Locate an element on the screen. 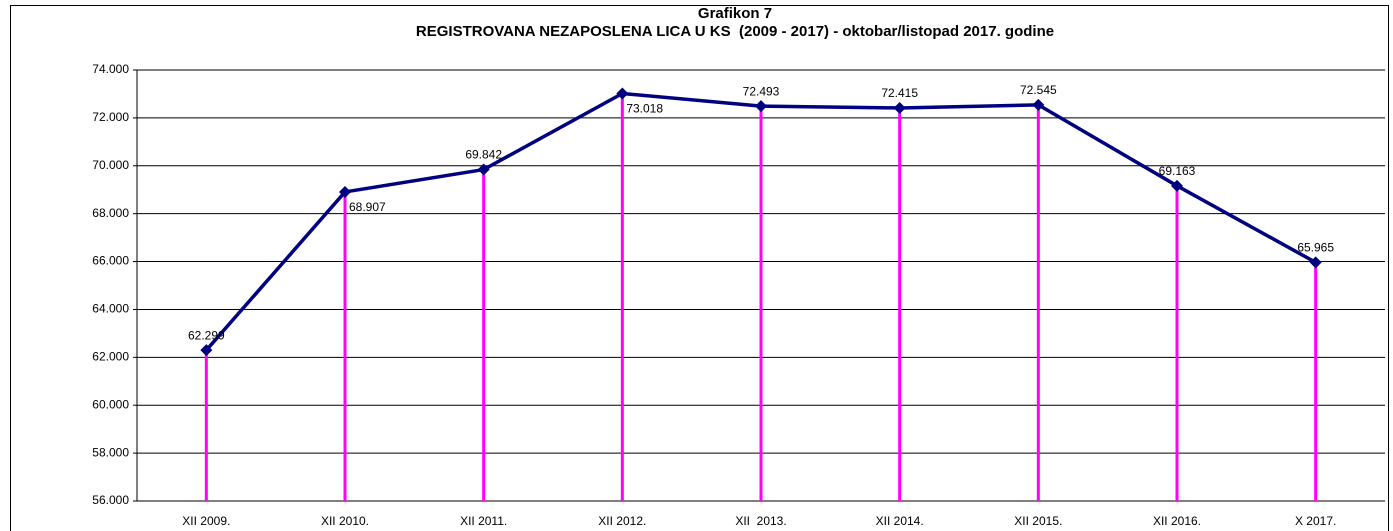  x-tick-label: XII 2015. is located at coordinates (1038, 521).